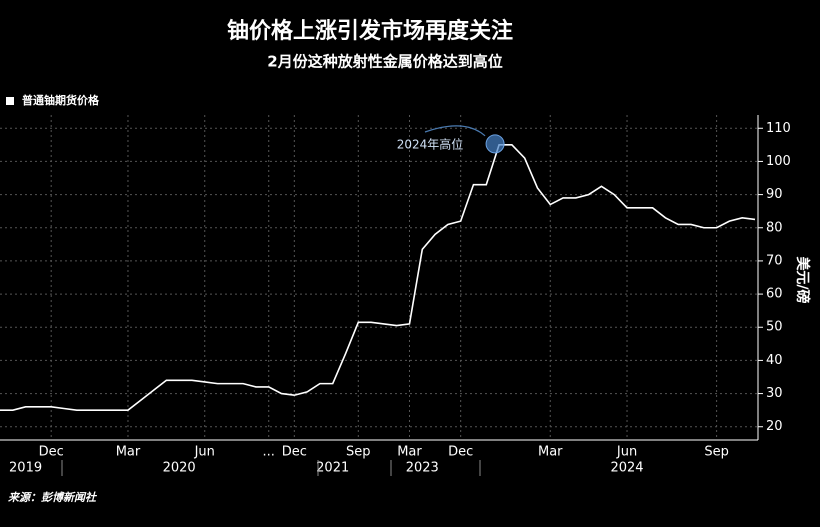 Image resolution: width=820 pixels, height=527 pixels. What do you see at coordinates (778, 128) in the screenshot?
I see `y-tick-label: 110` at bounding box center [778, 128].